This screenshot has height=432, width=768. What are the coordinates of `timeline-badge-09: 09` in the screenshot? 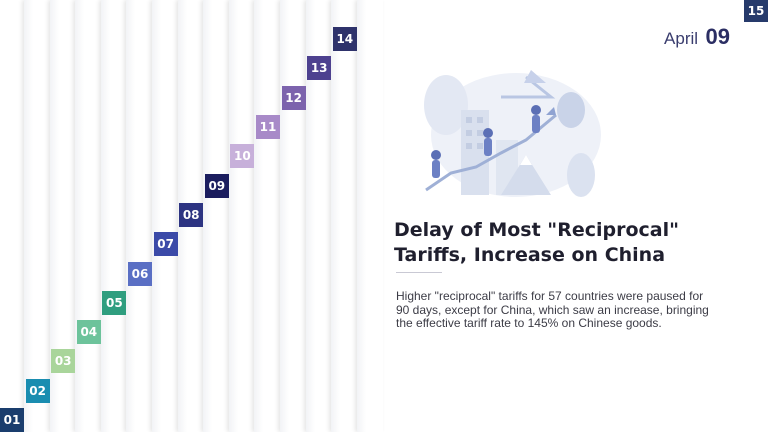 It's located at (216, 185).